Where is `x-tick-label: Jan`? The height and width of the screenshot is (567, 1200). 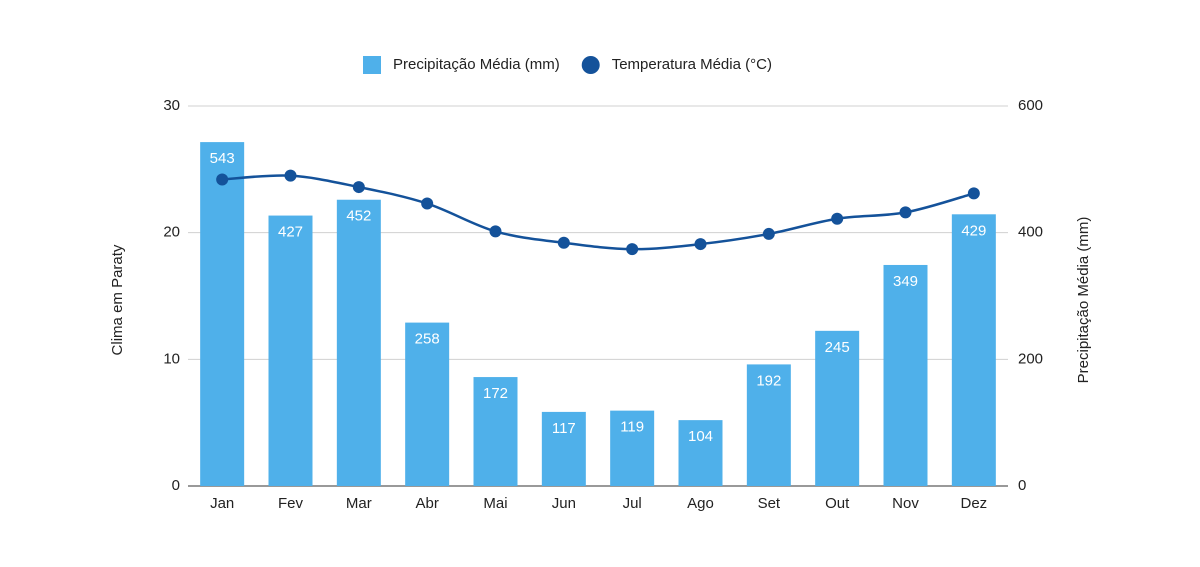
x-tick-label: Jan is located at coordinates (222, 503).